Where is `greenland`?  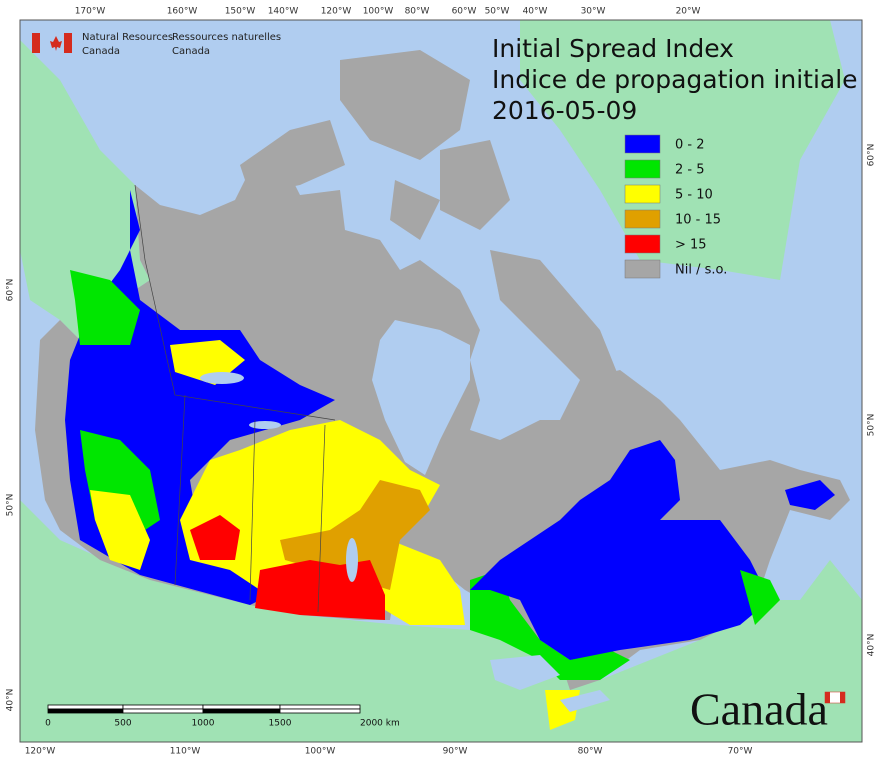 greenland is located at coordinates (682, 150).